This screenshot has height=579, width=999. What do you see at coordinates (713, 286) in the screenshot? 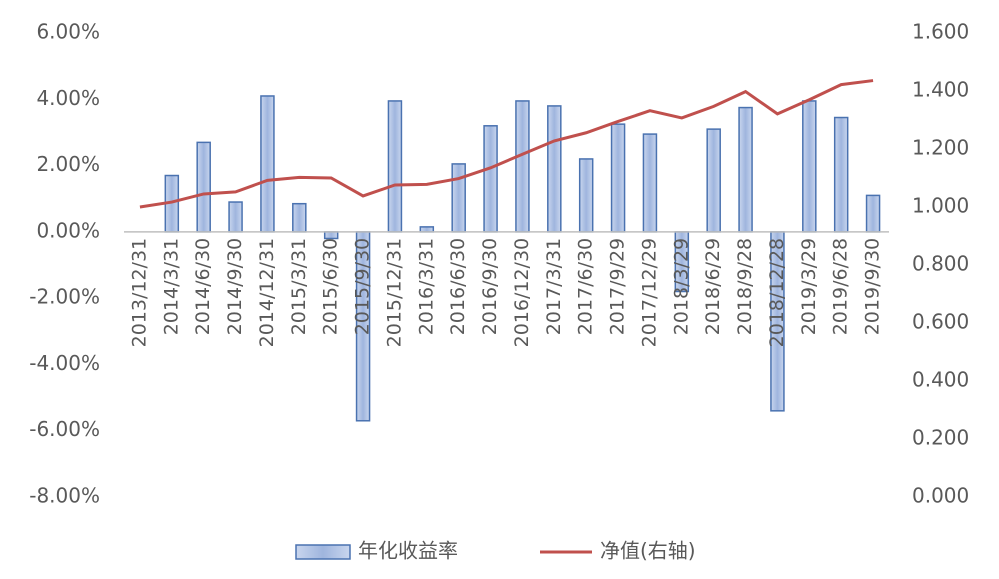
I see `x-tick-label: 2018/6/29` at bounding box center [713, 286].